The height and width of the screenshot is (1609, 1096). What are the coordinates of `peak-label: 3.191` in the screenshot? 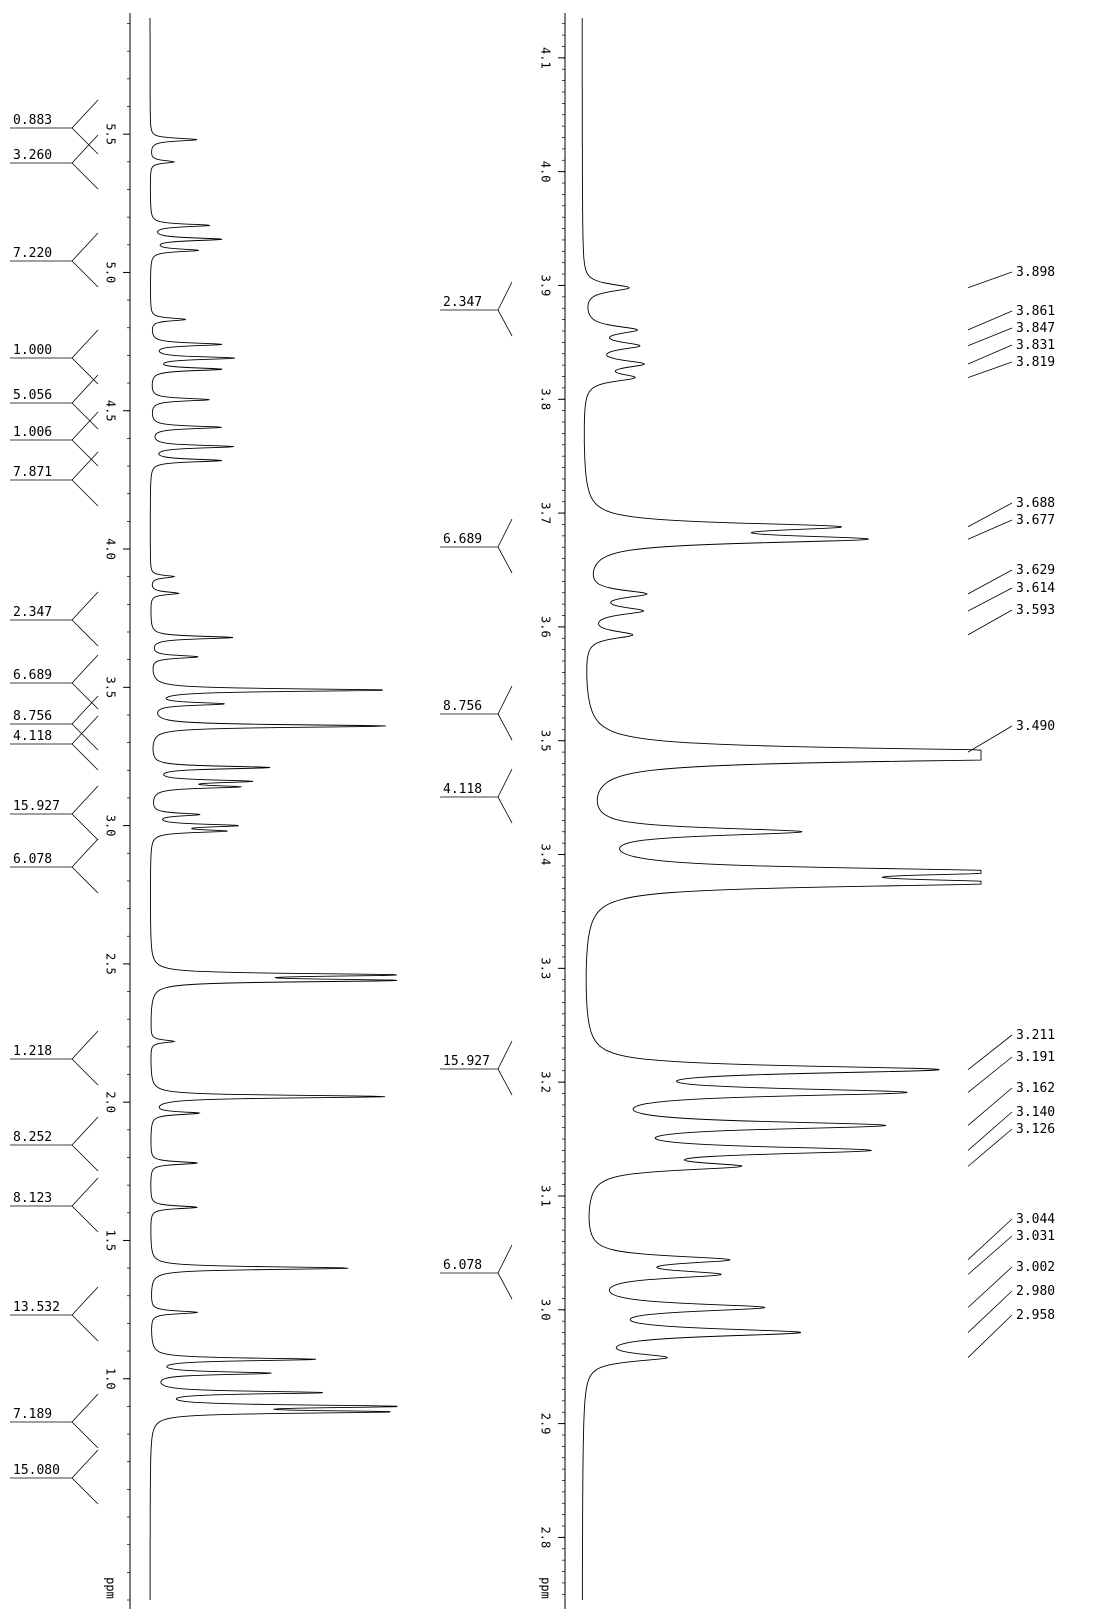 It's located at (1035, 1057).